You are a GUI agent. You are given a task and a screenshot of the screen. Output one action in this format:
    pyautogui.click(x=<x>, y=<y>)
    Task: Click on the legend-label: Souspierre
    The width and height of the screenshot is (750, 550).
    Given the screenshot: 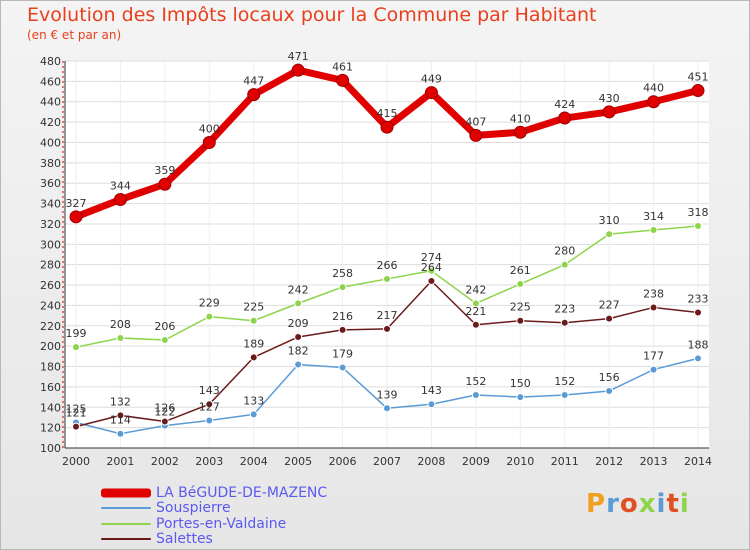 What is the action you would take?
    pyautogui.click(x=193, y=508)
    